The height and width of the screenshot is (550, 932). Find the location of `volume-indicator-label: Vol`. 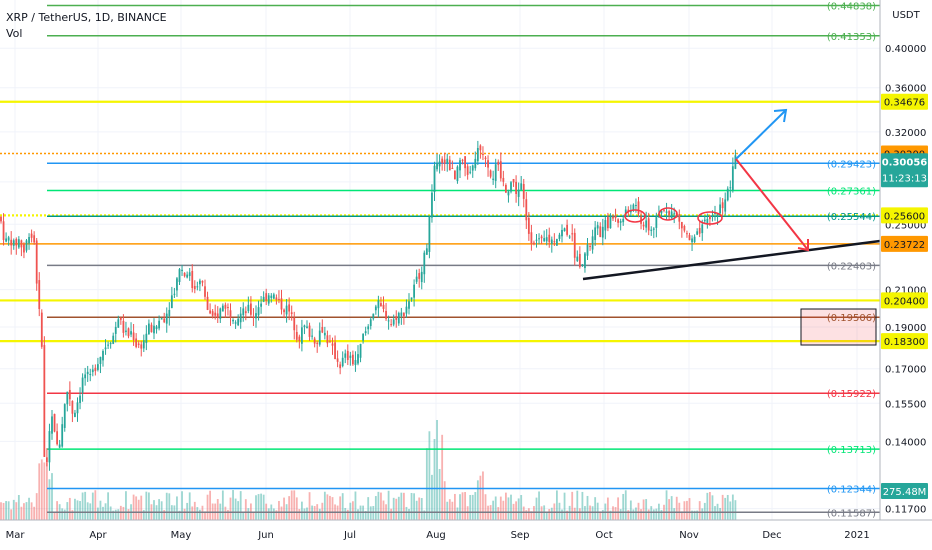

volume-indicator-label: Vol is located at coordinates (14, 33).